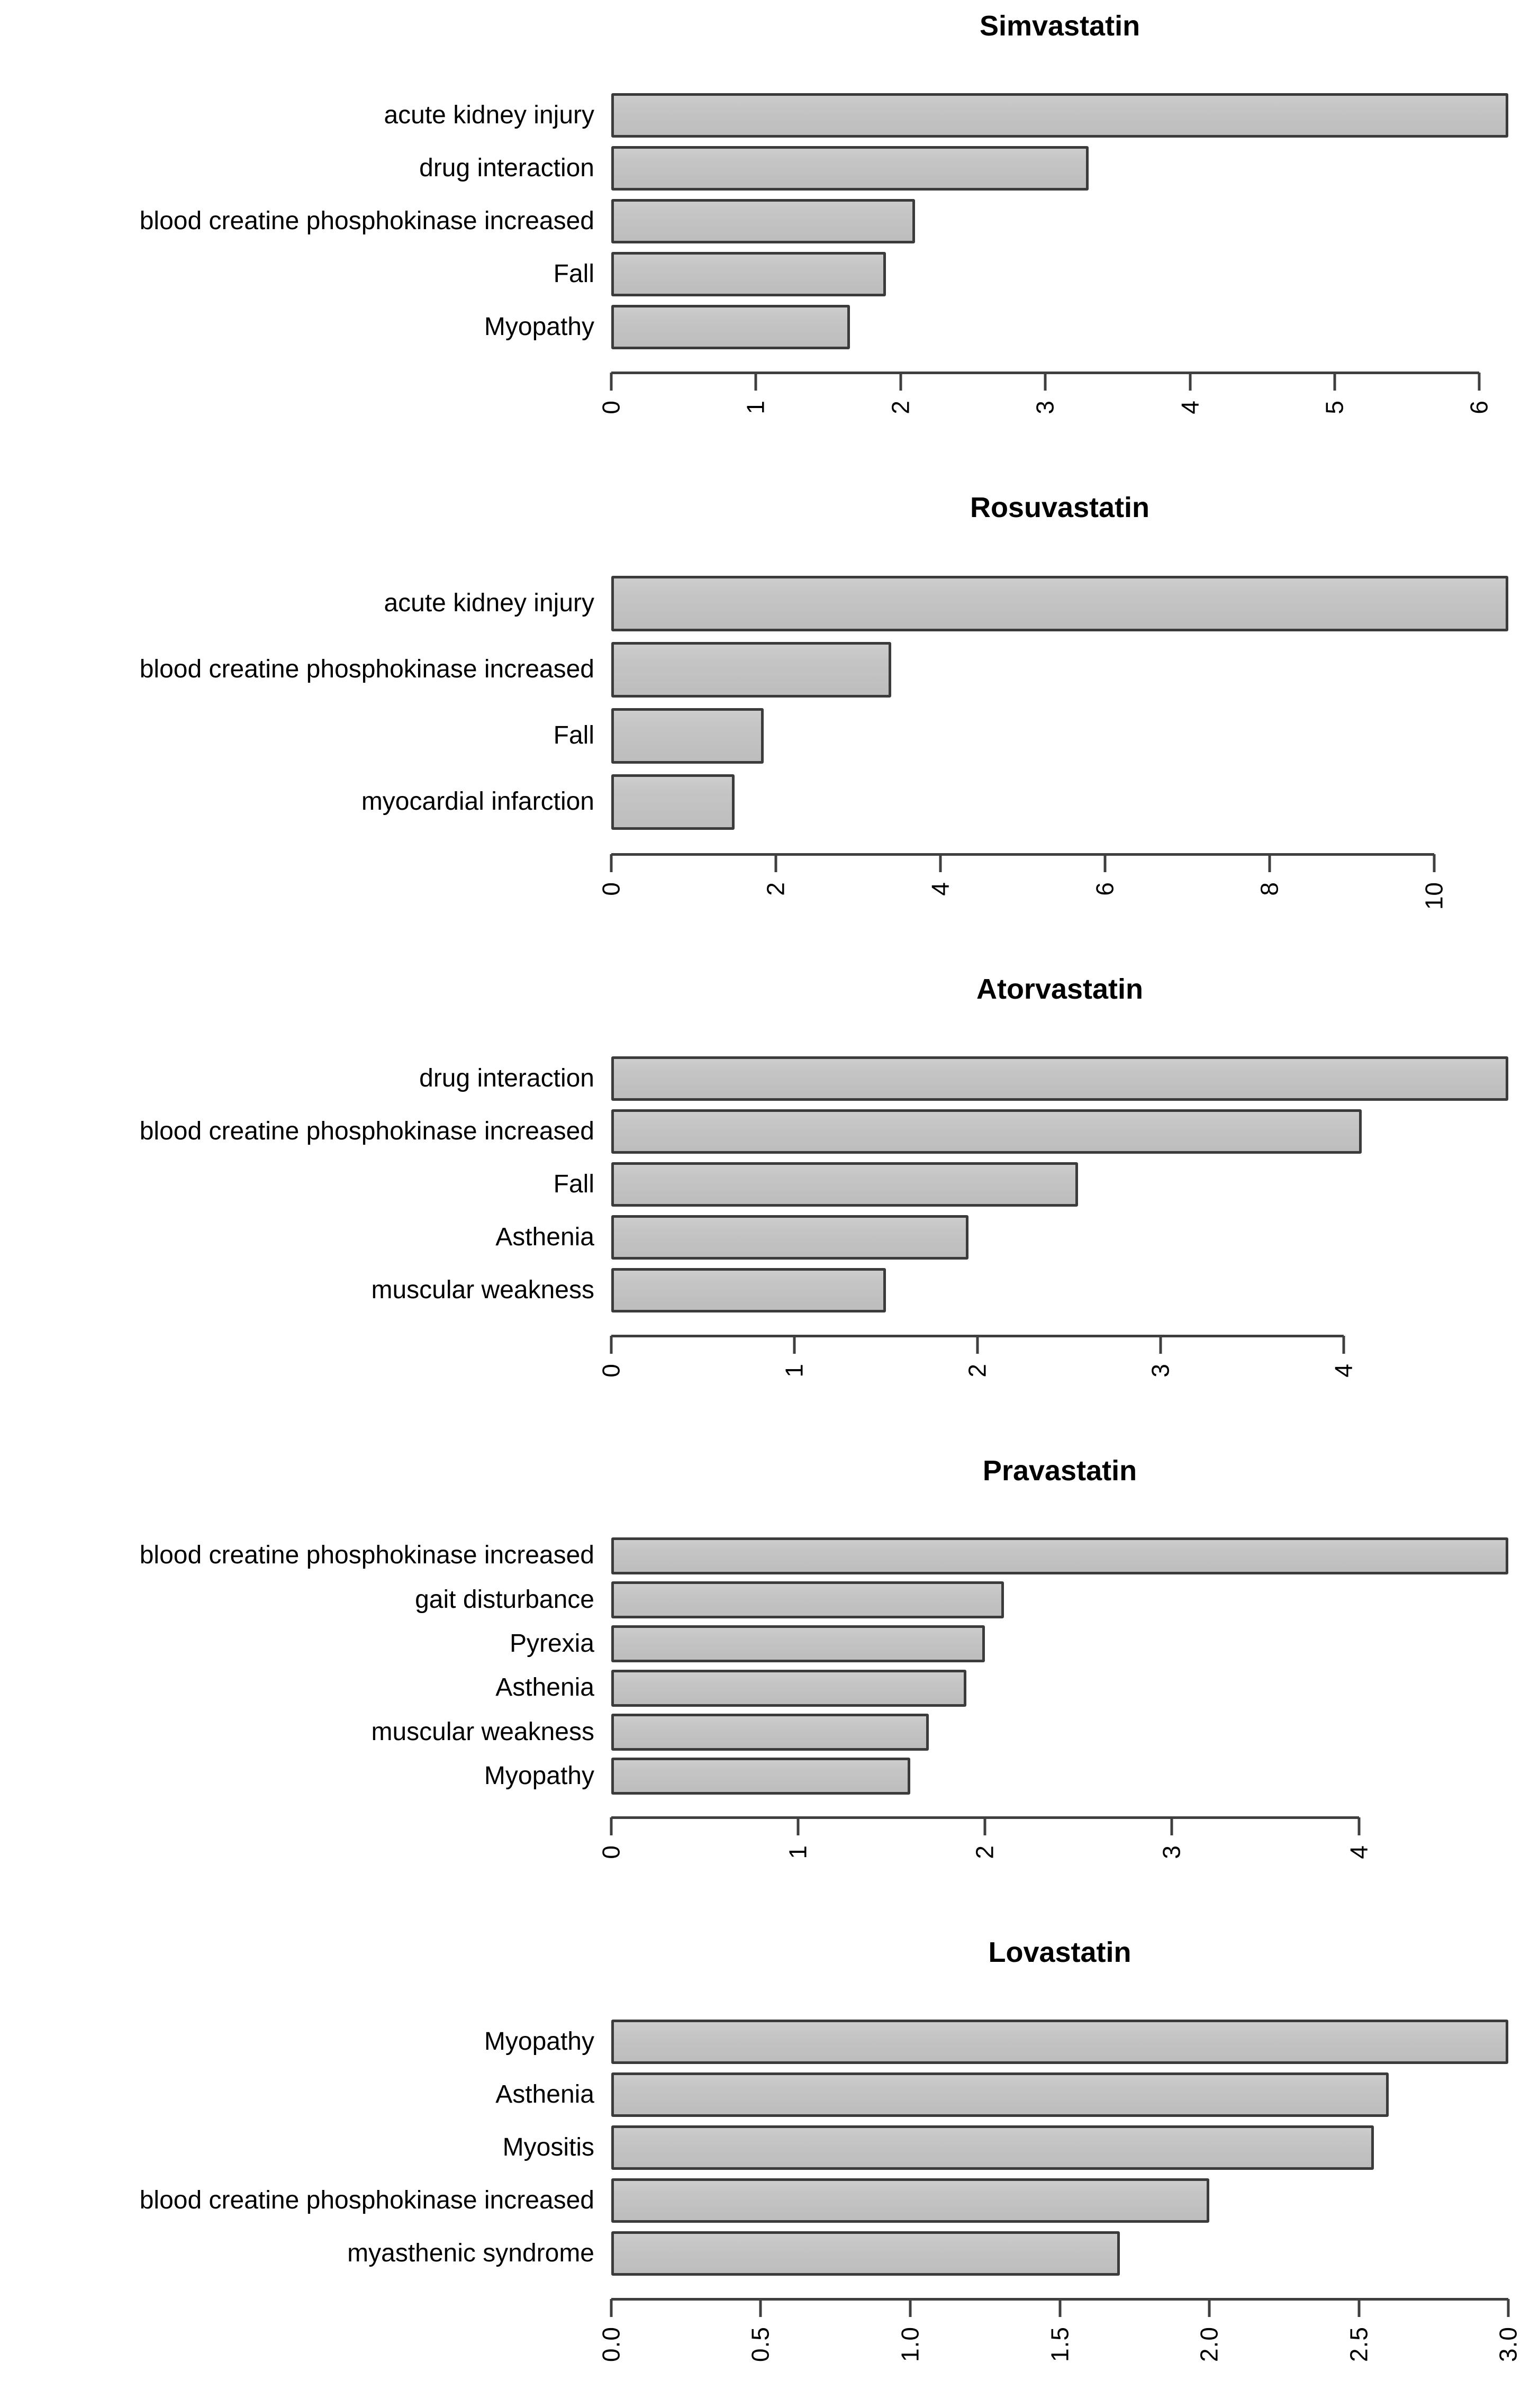 The height and width of the screenshot is (2408, 1530). Describe the element at coordinates (1045, 407) in the screenshot. I see `x-axis-tick-label-wrap: 3` at that location.